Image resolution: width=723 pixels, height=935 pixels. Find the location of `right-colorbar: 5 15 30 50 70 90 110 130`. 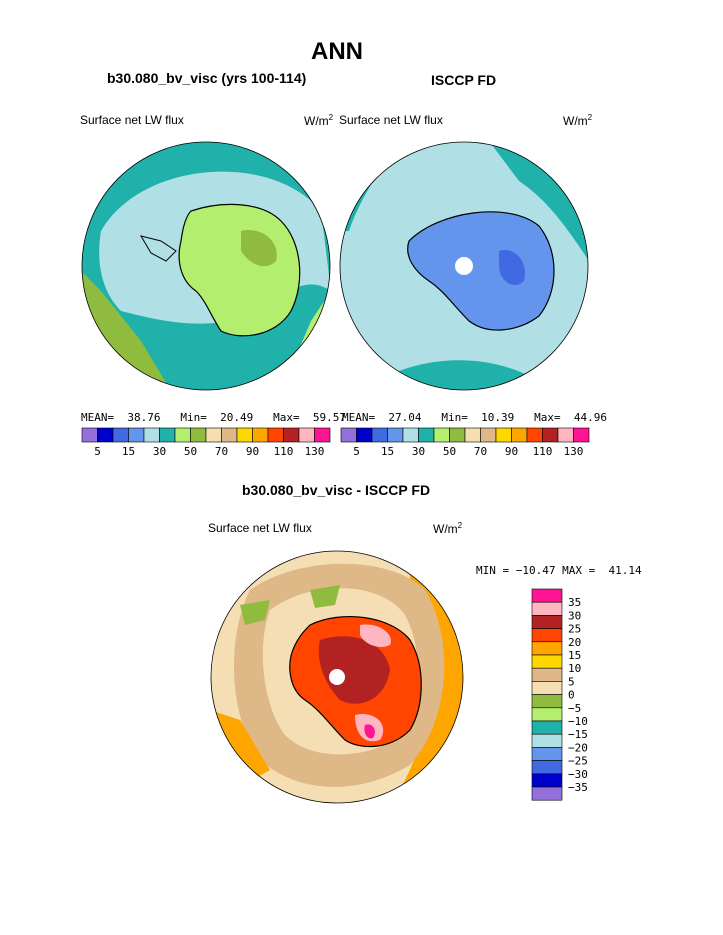

right-colorbar: 5 15 30 50 70 90 110 130 is located at coordinates (465, 442).